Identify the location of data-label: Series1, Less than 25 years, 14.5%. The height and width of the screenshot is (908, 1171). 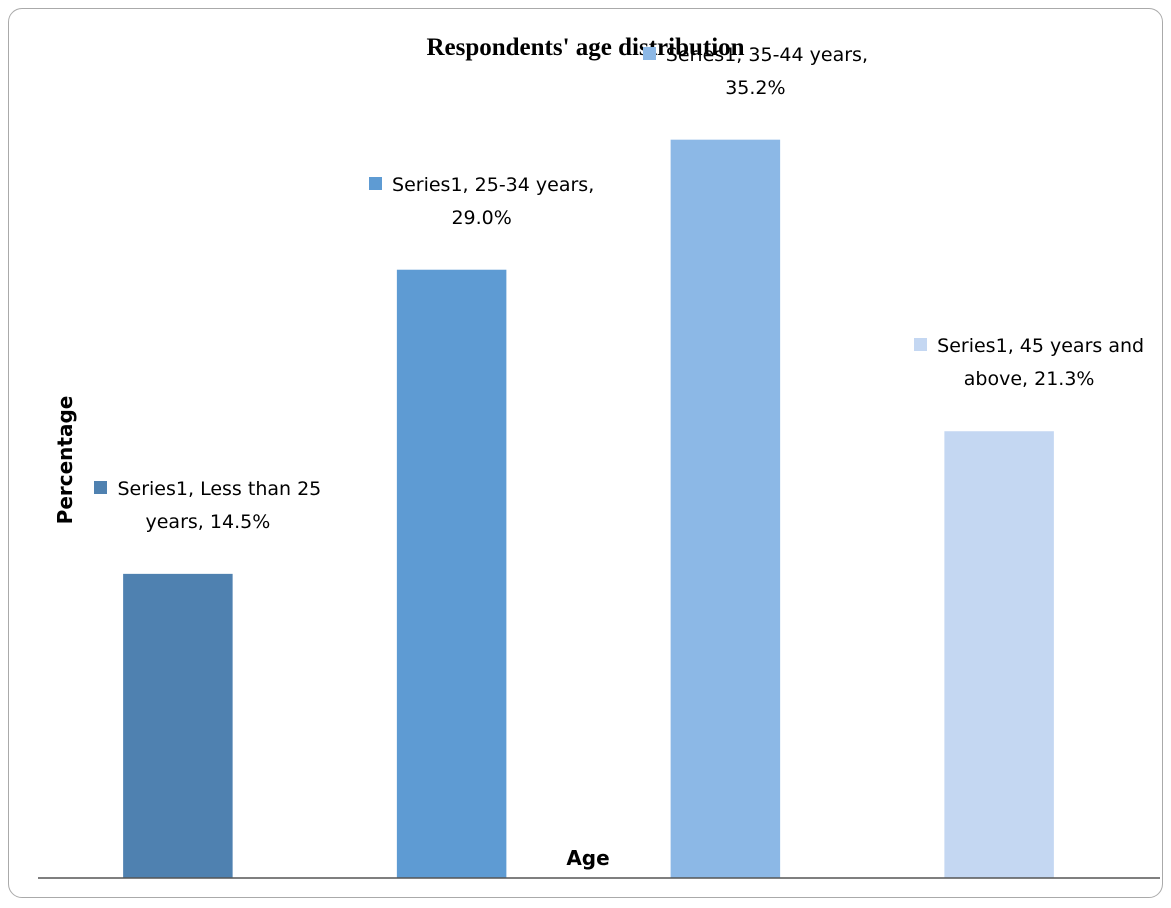
(208, 506).